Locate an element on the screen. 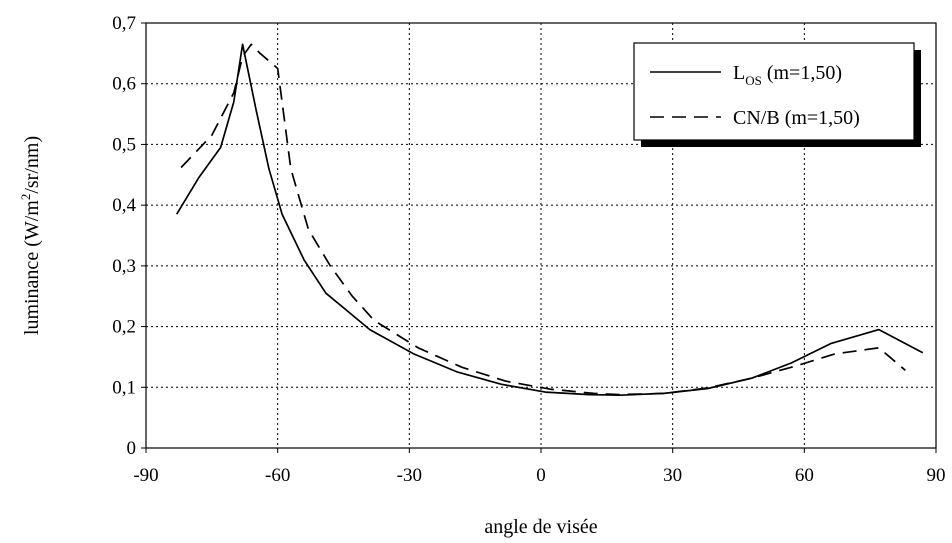 The height and width of the screenshot is (543, 952). x-tick-label: -60 is located at coordinates (277, 475).